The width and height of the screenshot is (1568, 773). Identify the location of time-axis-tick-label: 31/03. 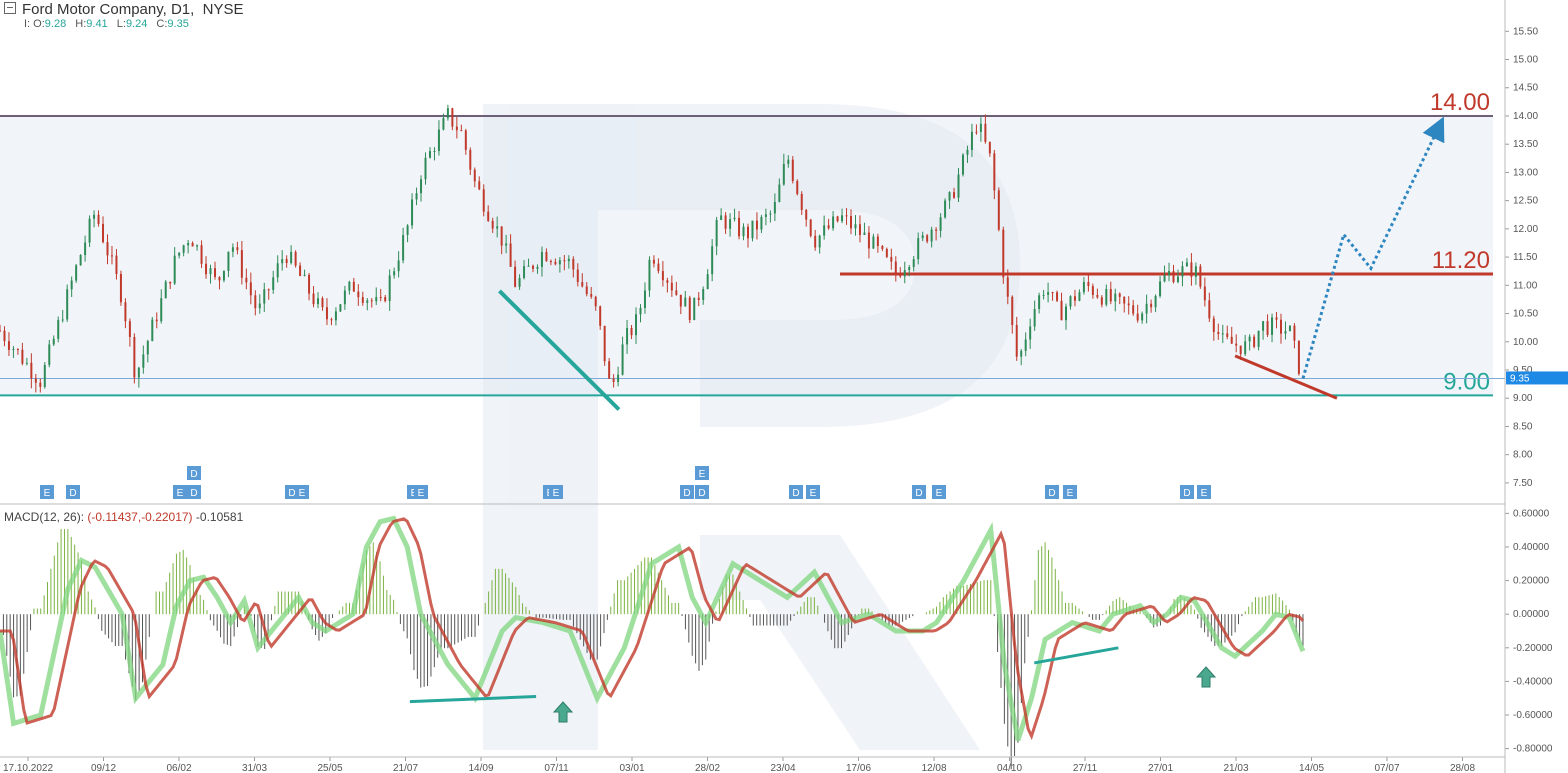
(254, 768).